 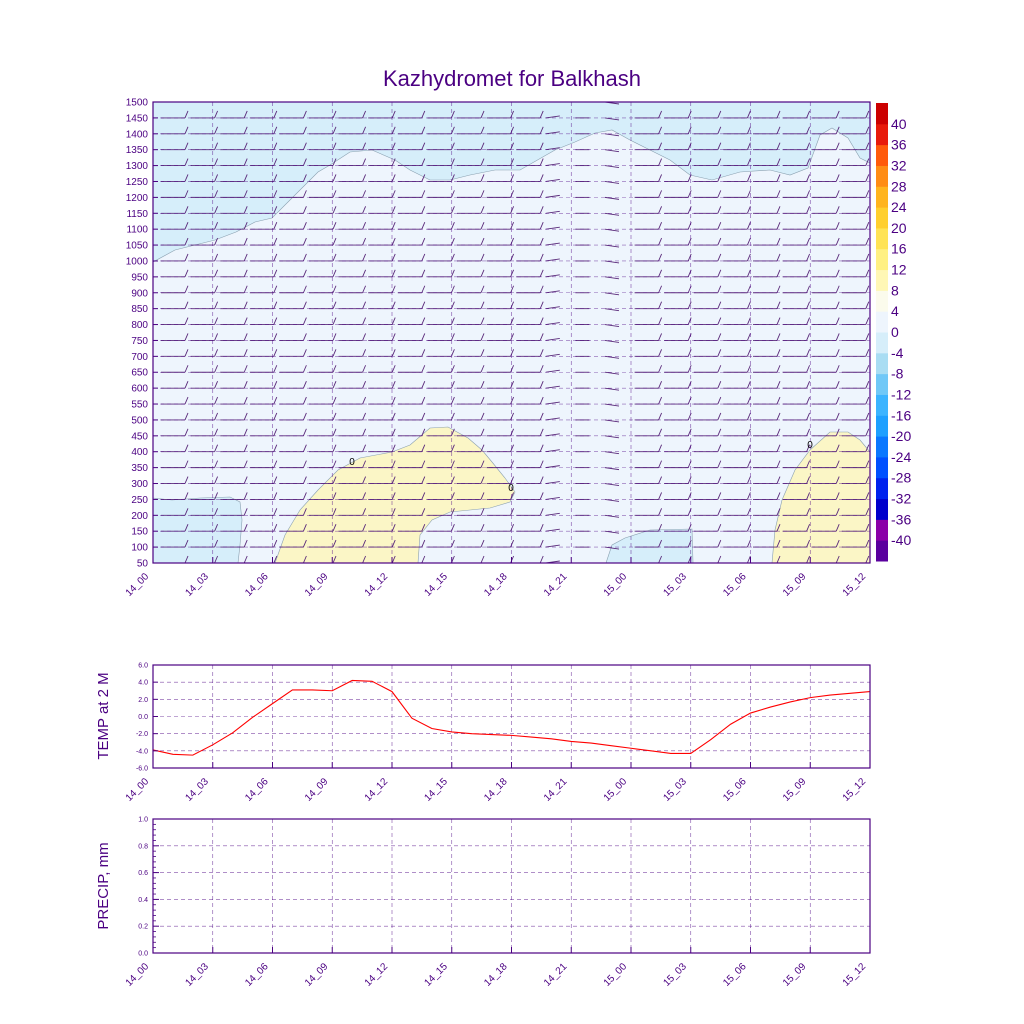 What do you see at coordinates (616, 585) in the screenshot?
I see `x-tick-label: 15_00` at bounding box center [616, 585].